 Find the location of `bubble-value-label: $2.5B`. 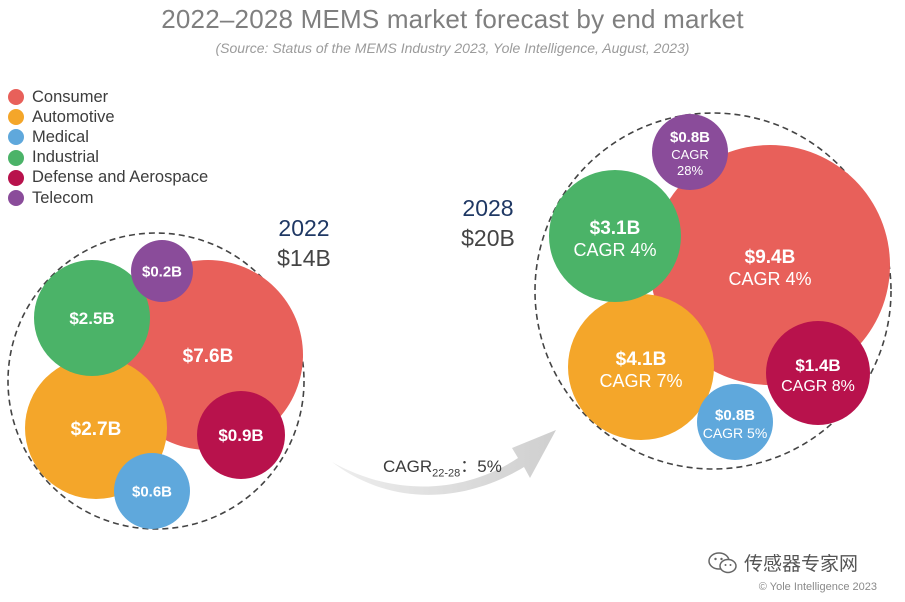

bubble-value-label: $2.5B is located at coordinates (91, 318).